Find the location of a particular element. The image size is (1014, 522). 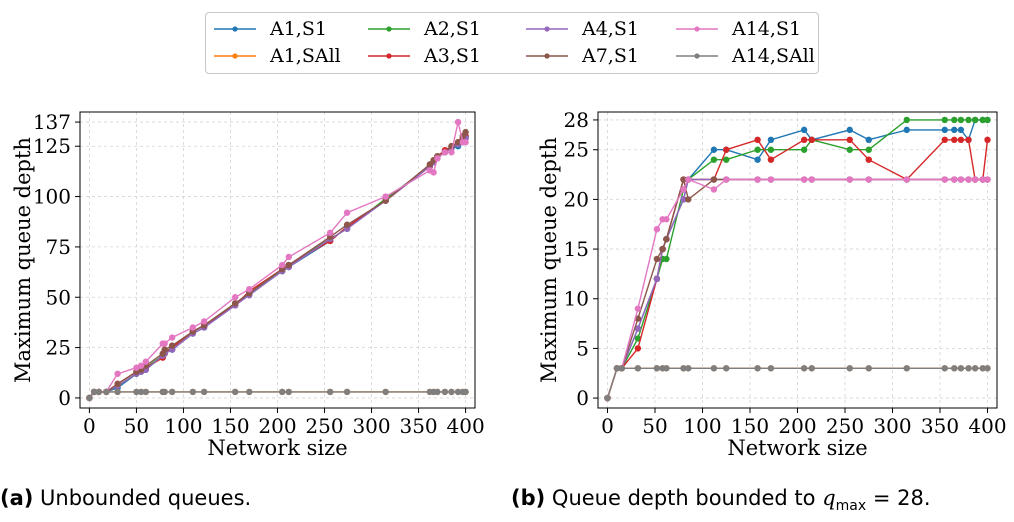

caption-b-text: Queue depth bounded to is located at coordinates (684, 498).